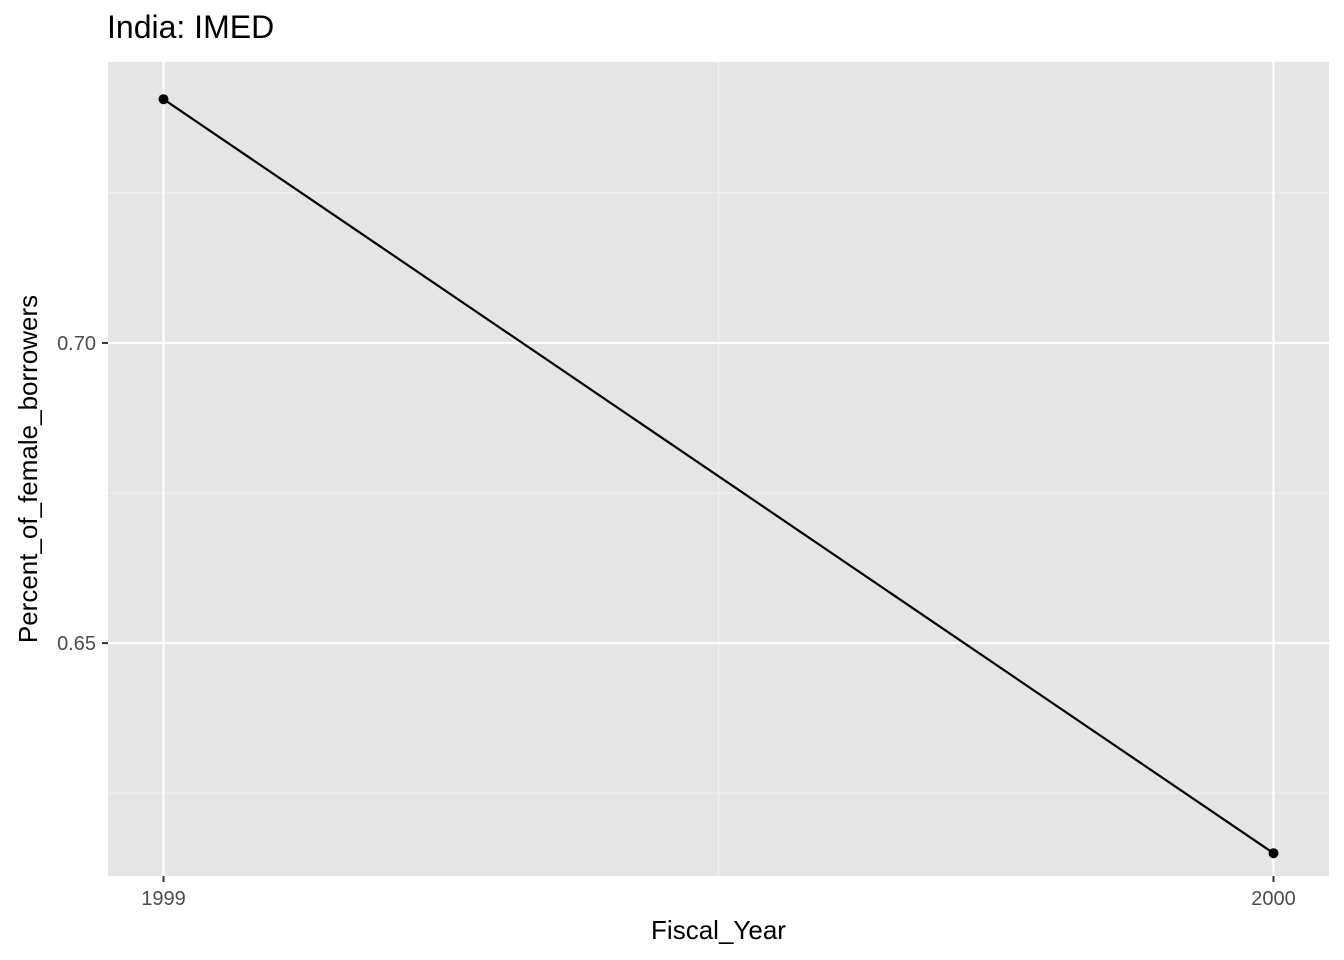 This screenshot has width=1344, height=960. I want to click on y-tick-label: 0.70, so click(76, 344).